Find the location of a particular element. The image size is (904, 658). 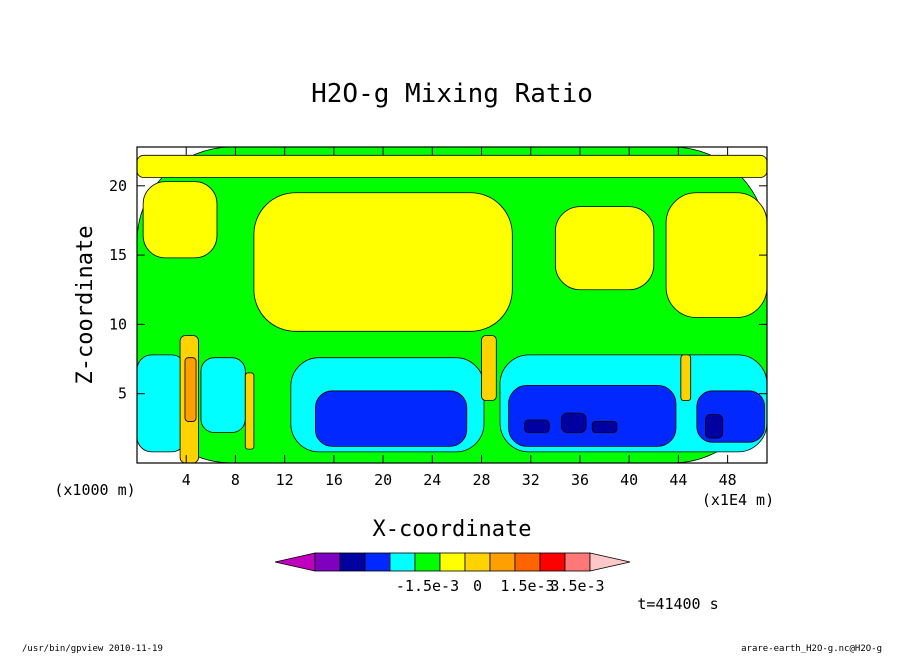

x-tick-label: 16 is located at coordinates (334, 480).